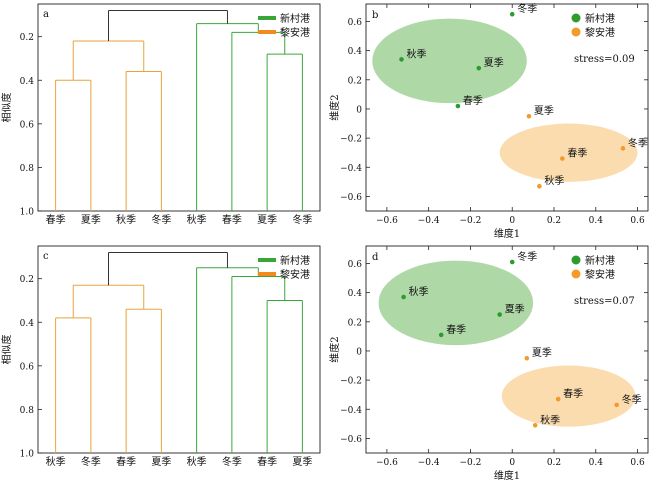 The height and width of the screenshot is (484, 650). What do you see at coordinates (576, 32) in the screenshot?
I see `legend-marker-orange` at bounding box center [576, 32].